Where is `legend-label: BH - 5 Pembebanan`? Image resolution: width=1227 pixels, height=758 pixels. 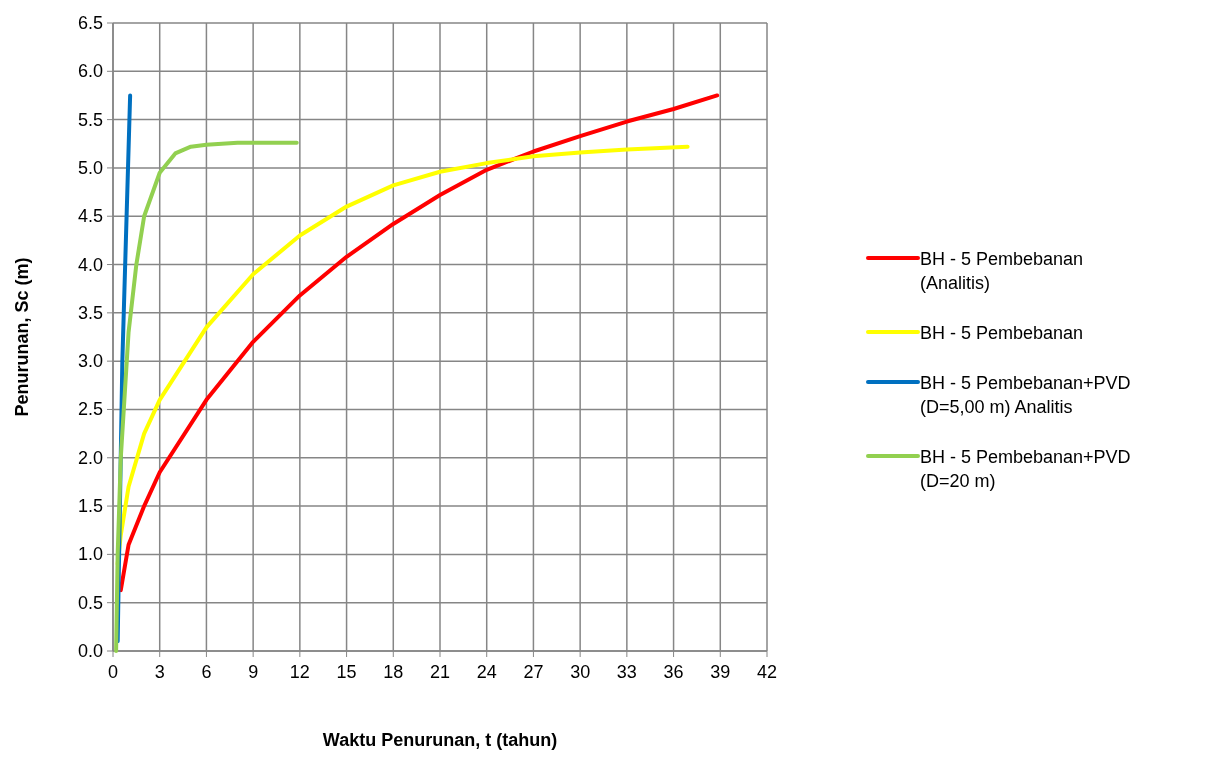 legend-label: BH - 5 Pembebanan is located at coordinates (1002, 333).